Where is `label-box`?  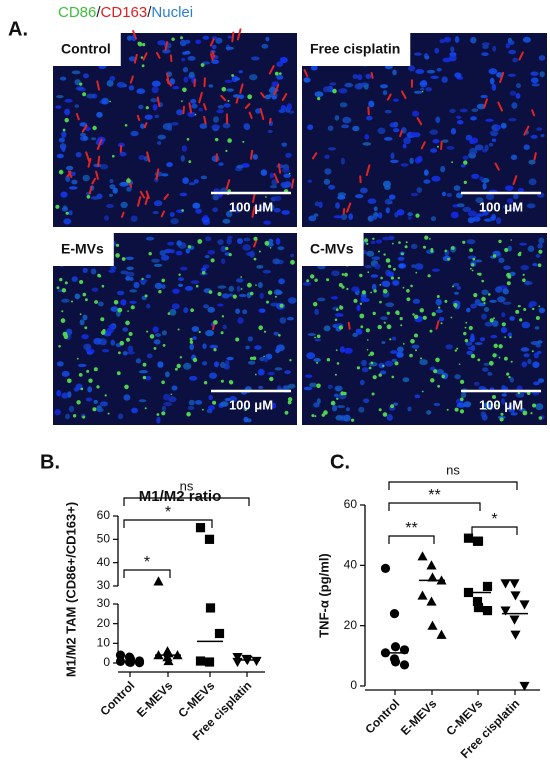
label-box is located at coordinates (83, 249).